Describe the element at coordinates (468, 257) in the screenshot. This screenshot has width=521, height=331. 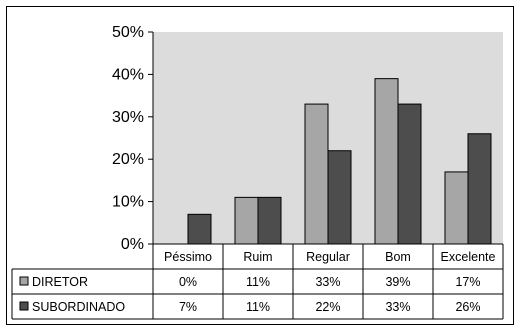
I see `category-label: Excelente` at that location.